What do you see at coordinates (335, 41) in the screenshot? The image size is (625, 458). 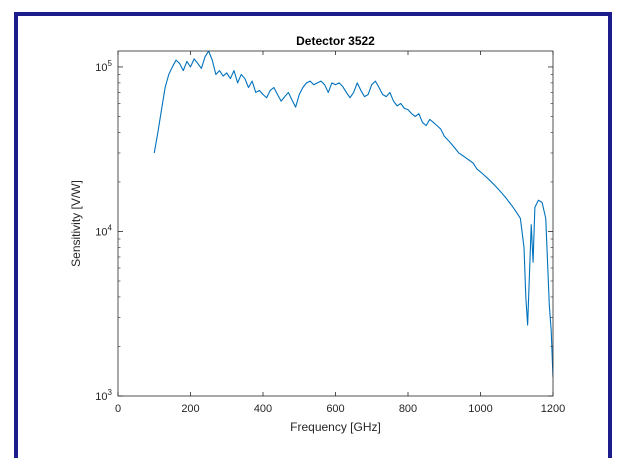 I see `chart-title: Detector 3522` at bounding box center [335, 41].